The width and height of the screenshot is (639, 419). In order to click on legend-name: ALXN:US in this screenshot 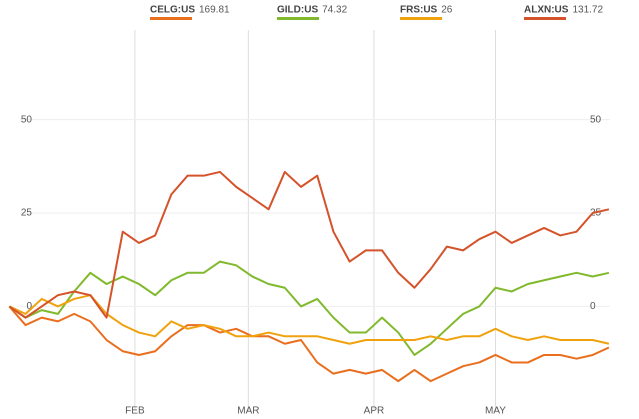, I will do `click(546, 10)`.